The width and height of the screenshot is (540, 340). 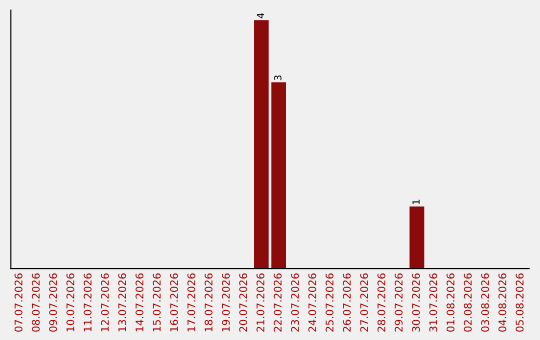 What do you see at coordinates (364, 302) in the screenshot?
I see `x-tick-label: 27.07.2026` at bounding box center [364, 302].